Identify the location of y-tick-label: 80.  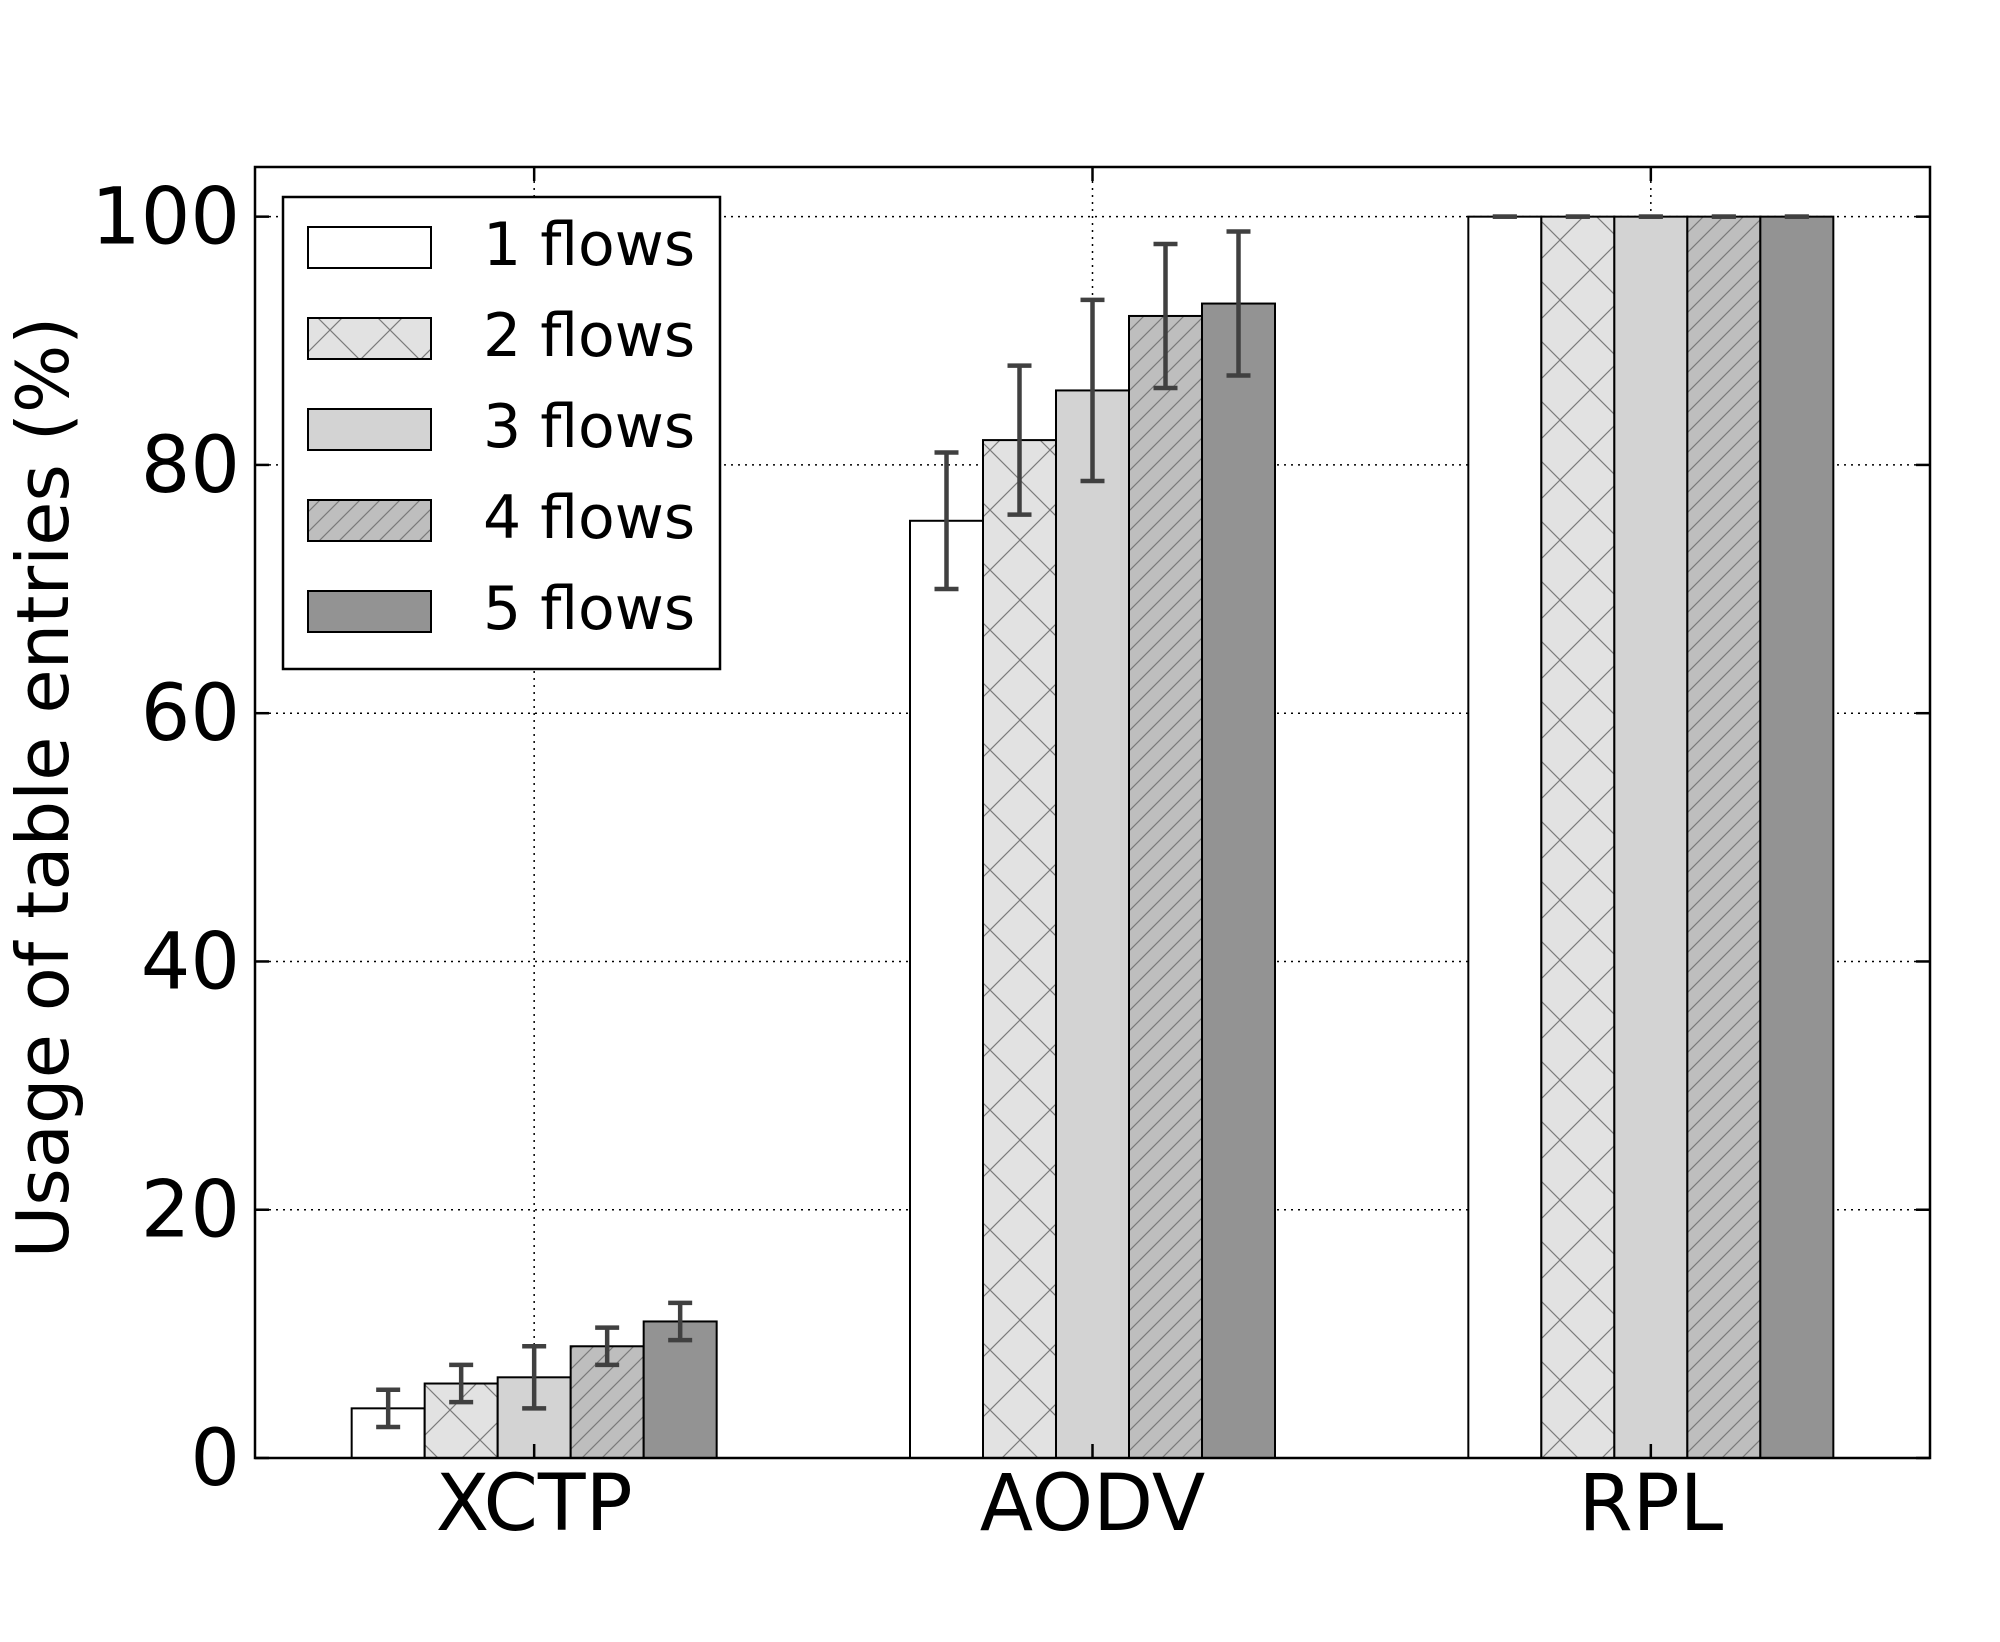
(190, 466).